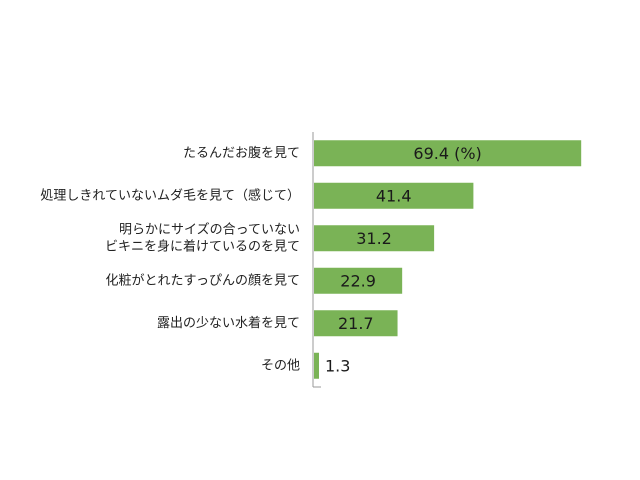 The width and height of the screenshot is (640, 480). I want to click on bar-value-label: 31.2, so click(374, 238).